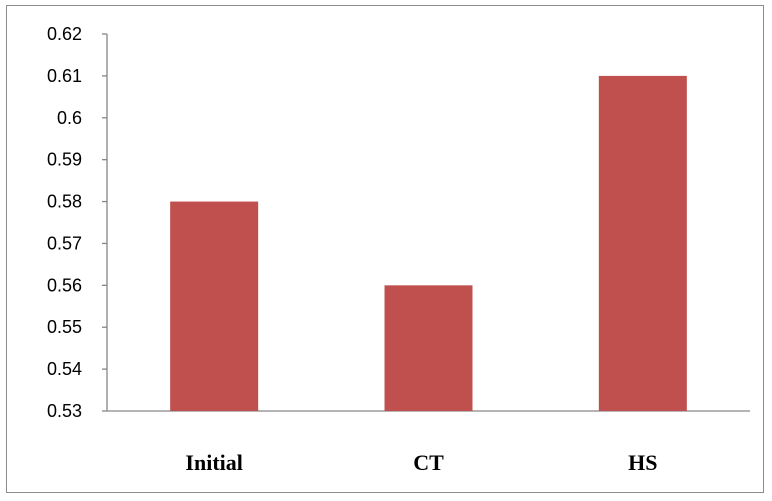 The height and width of the screenshot is (501, 772). Describe the element at coordinates (105, 222) in the screenshot. I see `y-axis` at that location.